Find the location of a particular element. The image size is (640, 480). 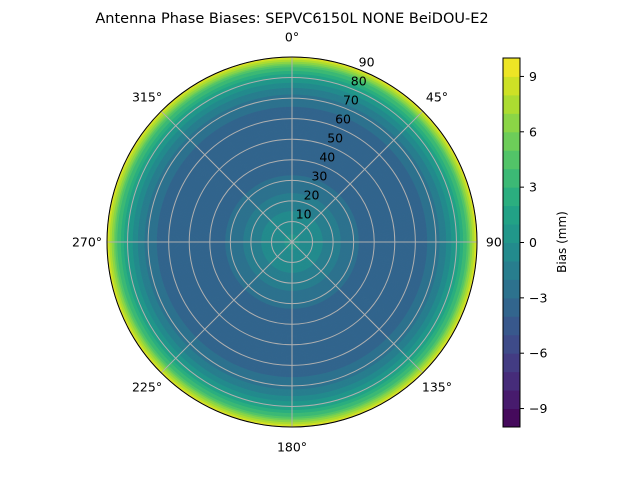

angular-tick-label: 315° is located at coordinates (147, 97).